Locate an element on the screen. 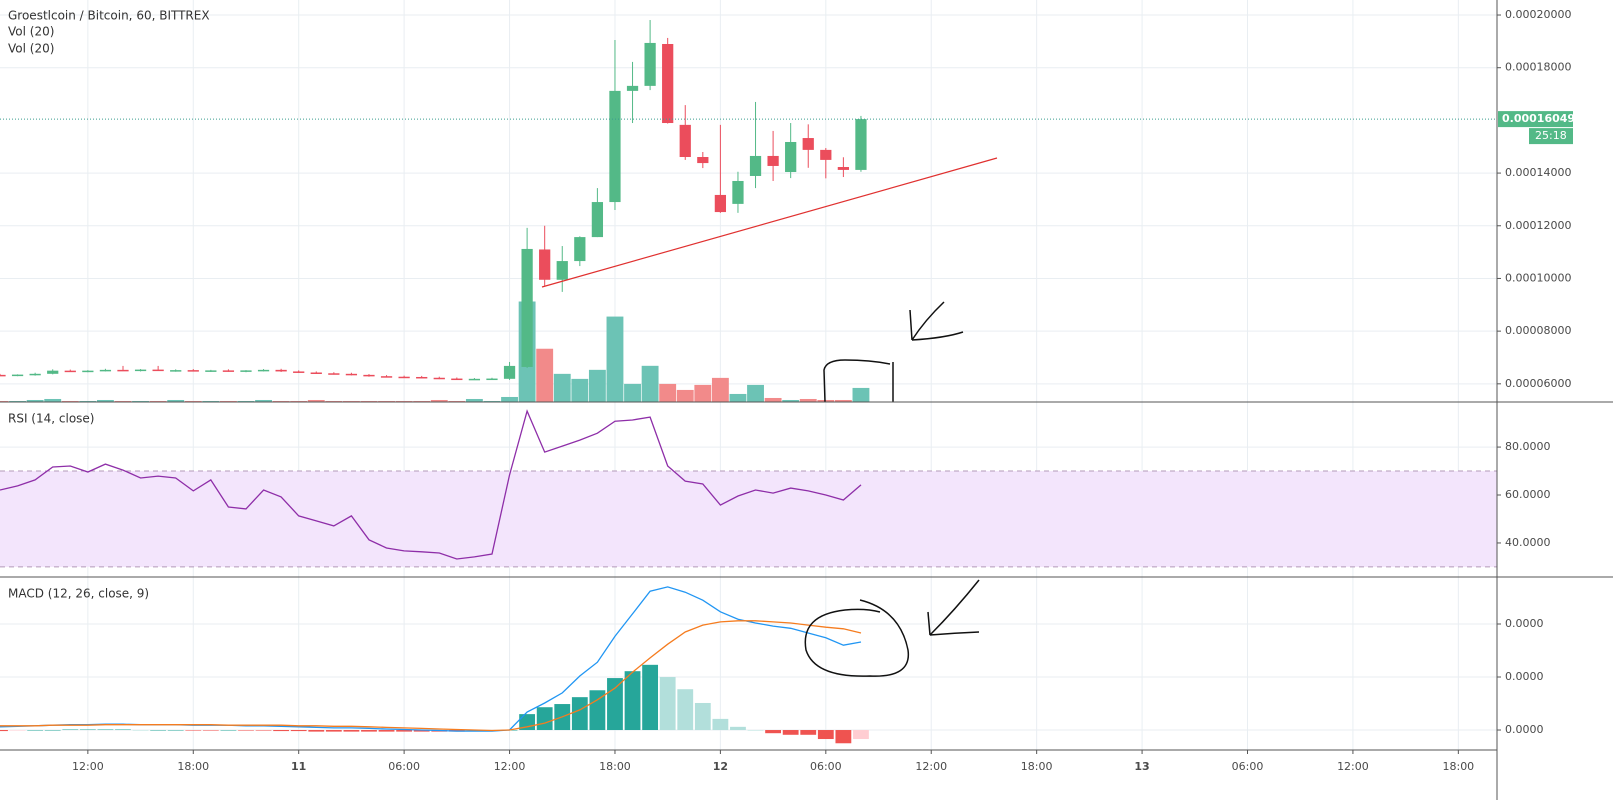  y-tick-label: 0.00018000 is located at coordinates (1538, 67).